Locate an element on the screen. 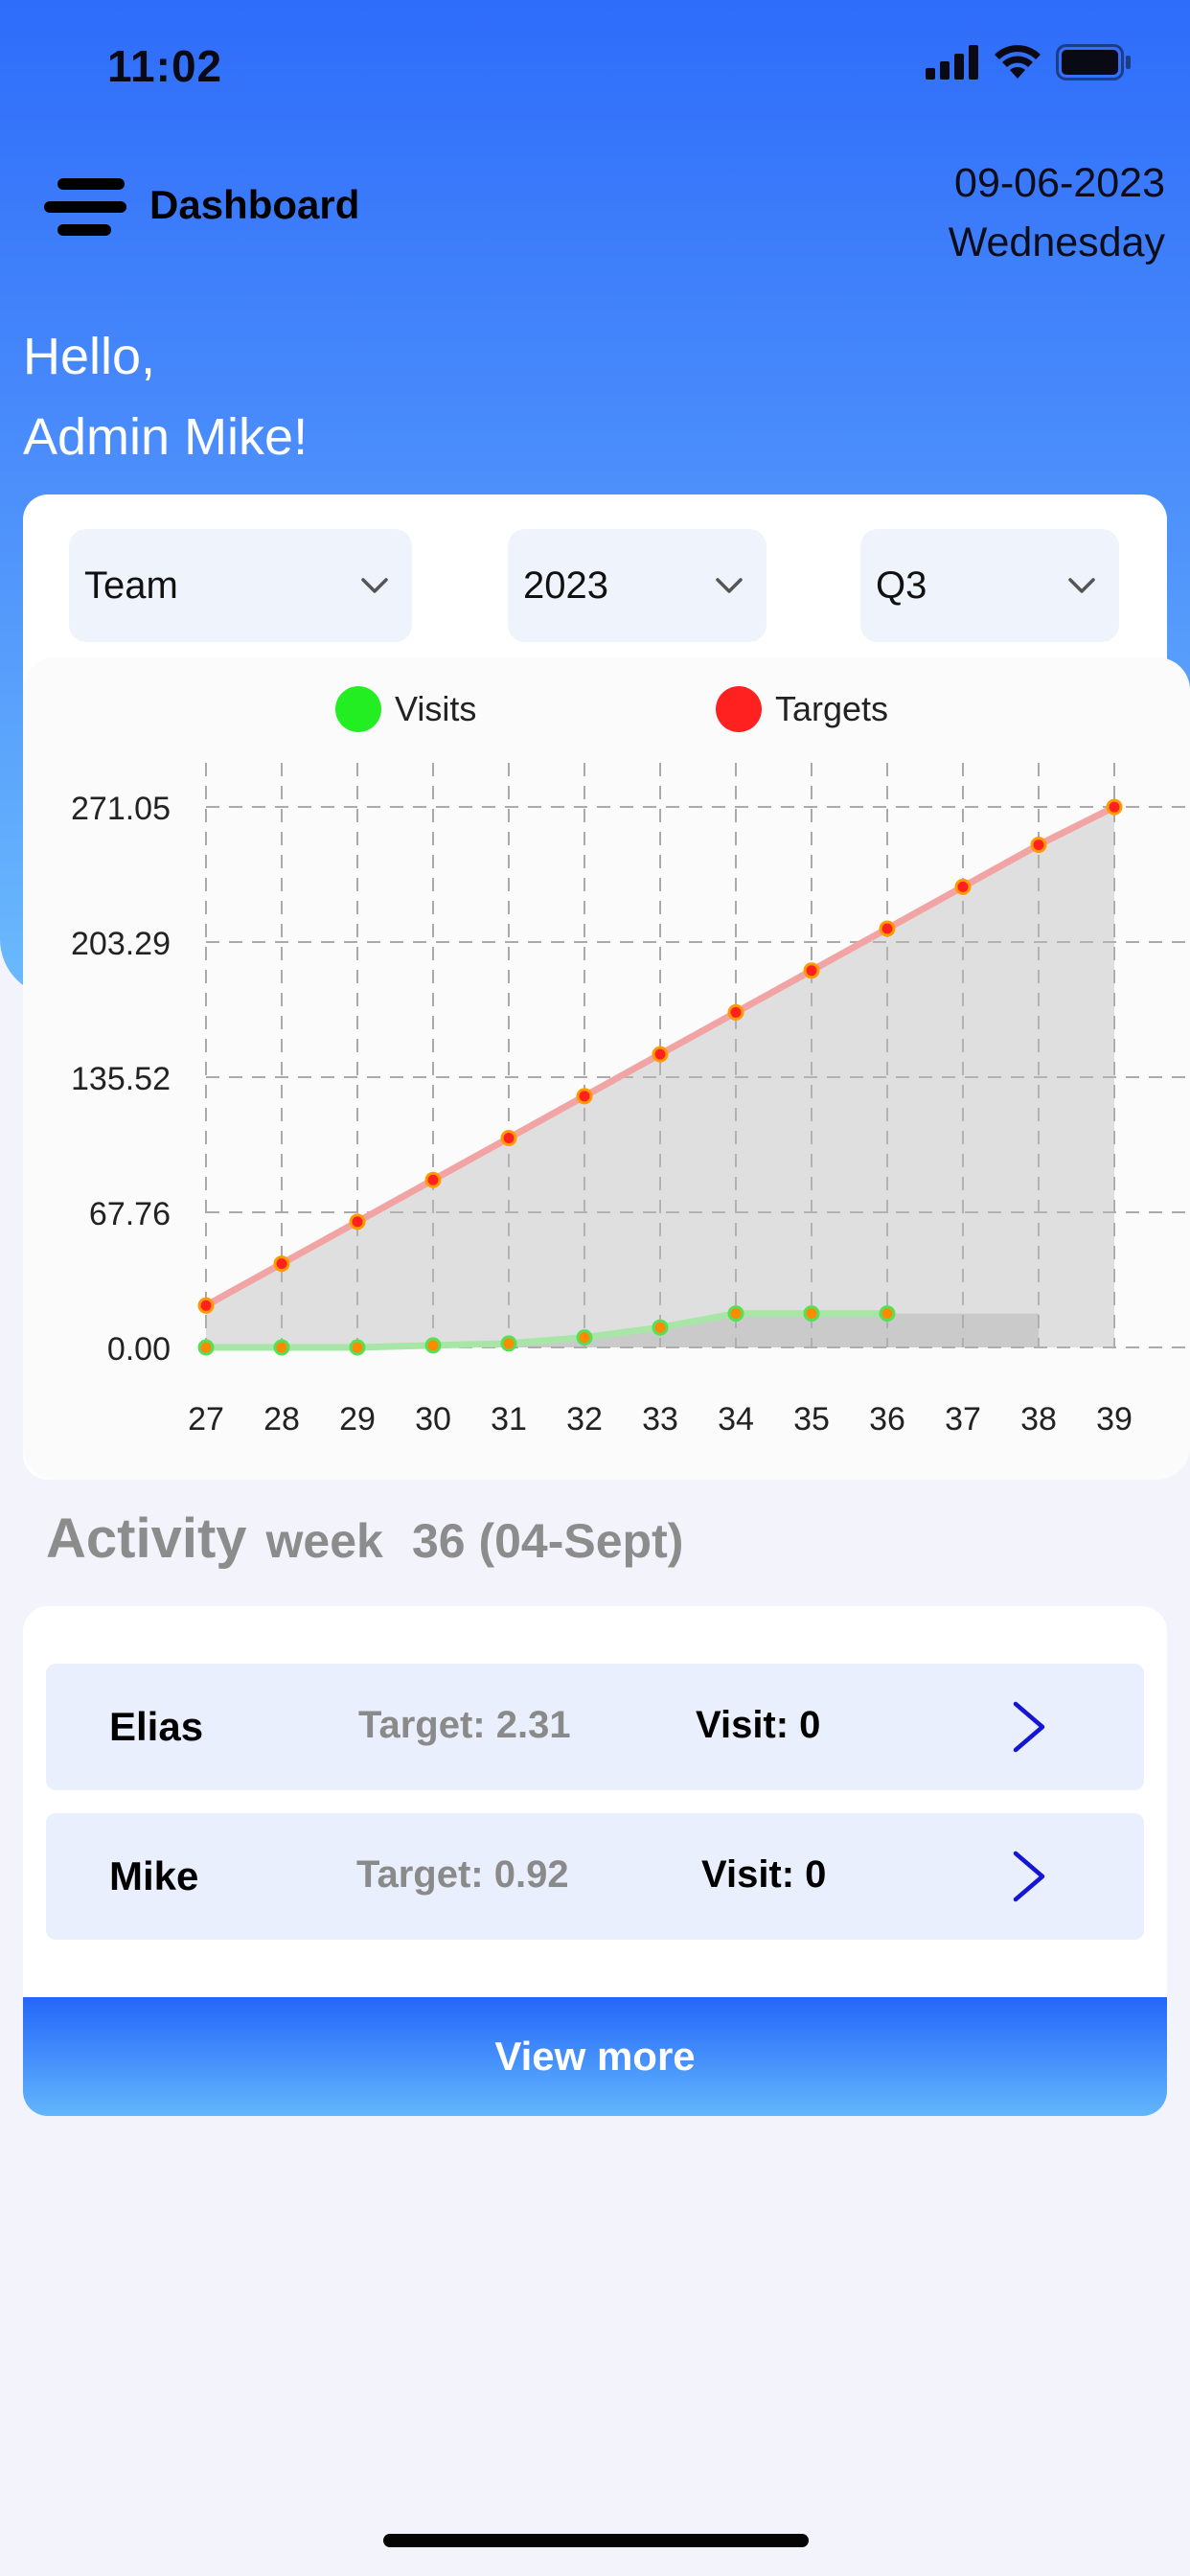 The image size is (1190, 2576). row-name: Elias is located at coordinates (156, 1726).